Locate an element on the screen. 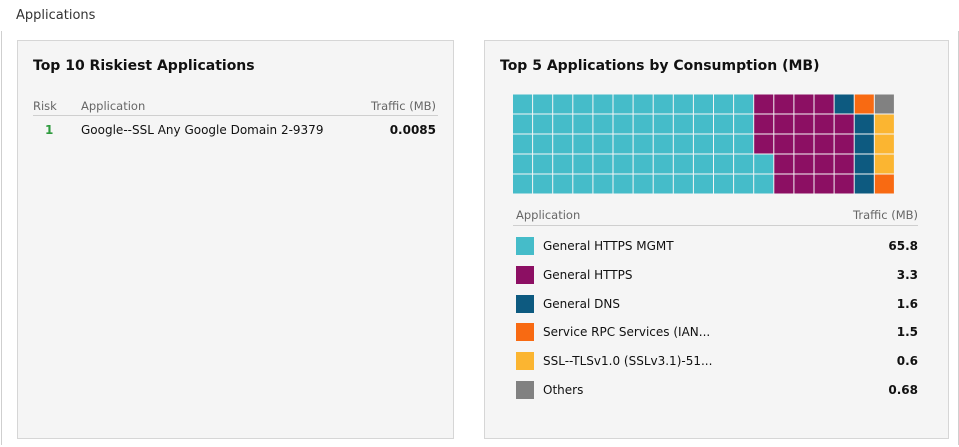  consumption-waffle-chart is located at coordinates (714, 145).